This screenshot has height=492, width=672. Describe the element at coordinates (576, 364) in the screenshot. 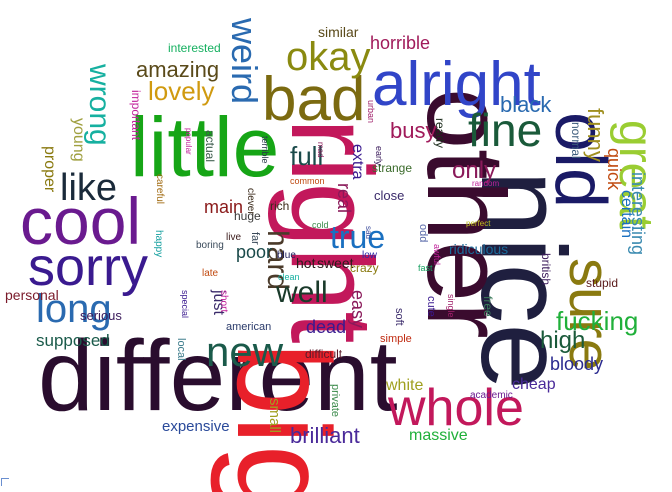

I see `word-bloody: bloody` at that location.